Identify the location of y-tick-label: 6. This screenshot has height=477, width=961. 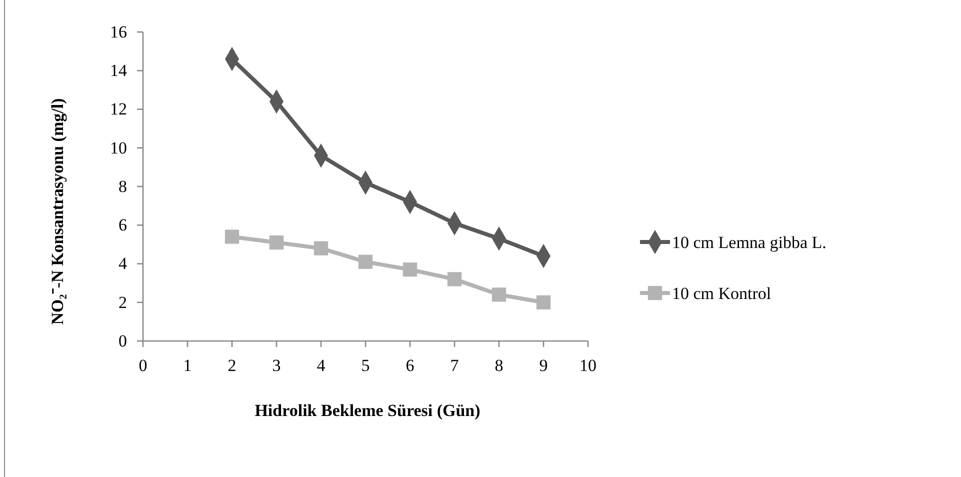
(122, 225).